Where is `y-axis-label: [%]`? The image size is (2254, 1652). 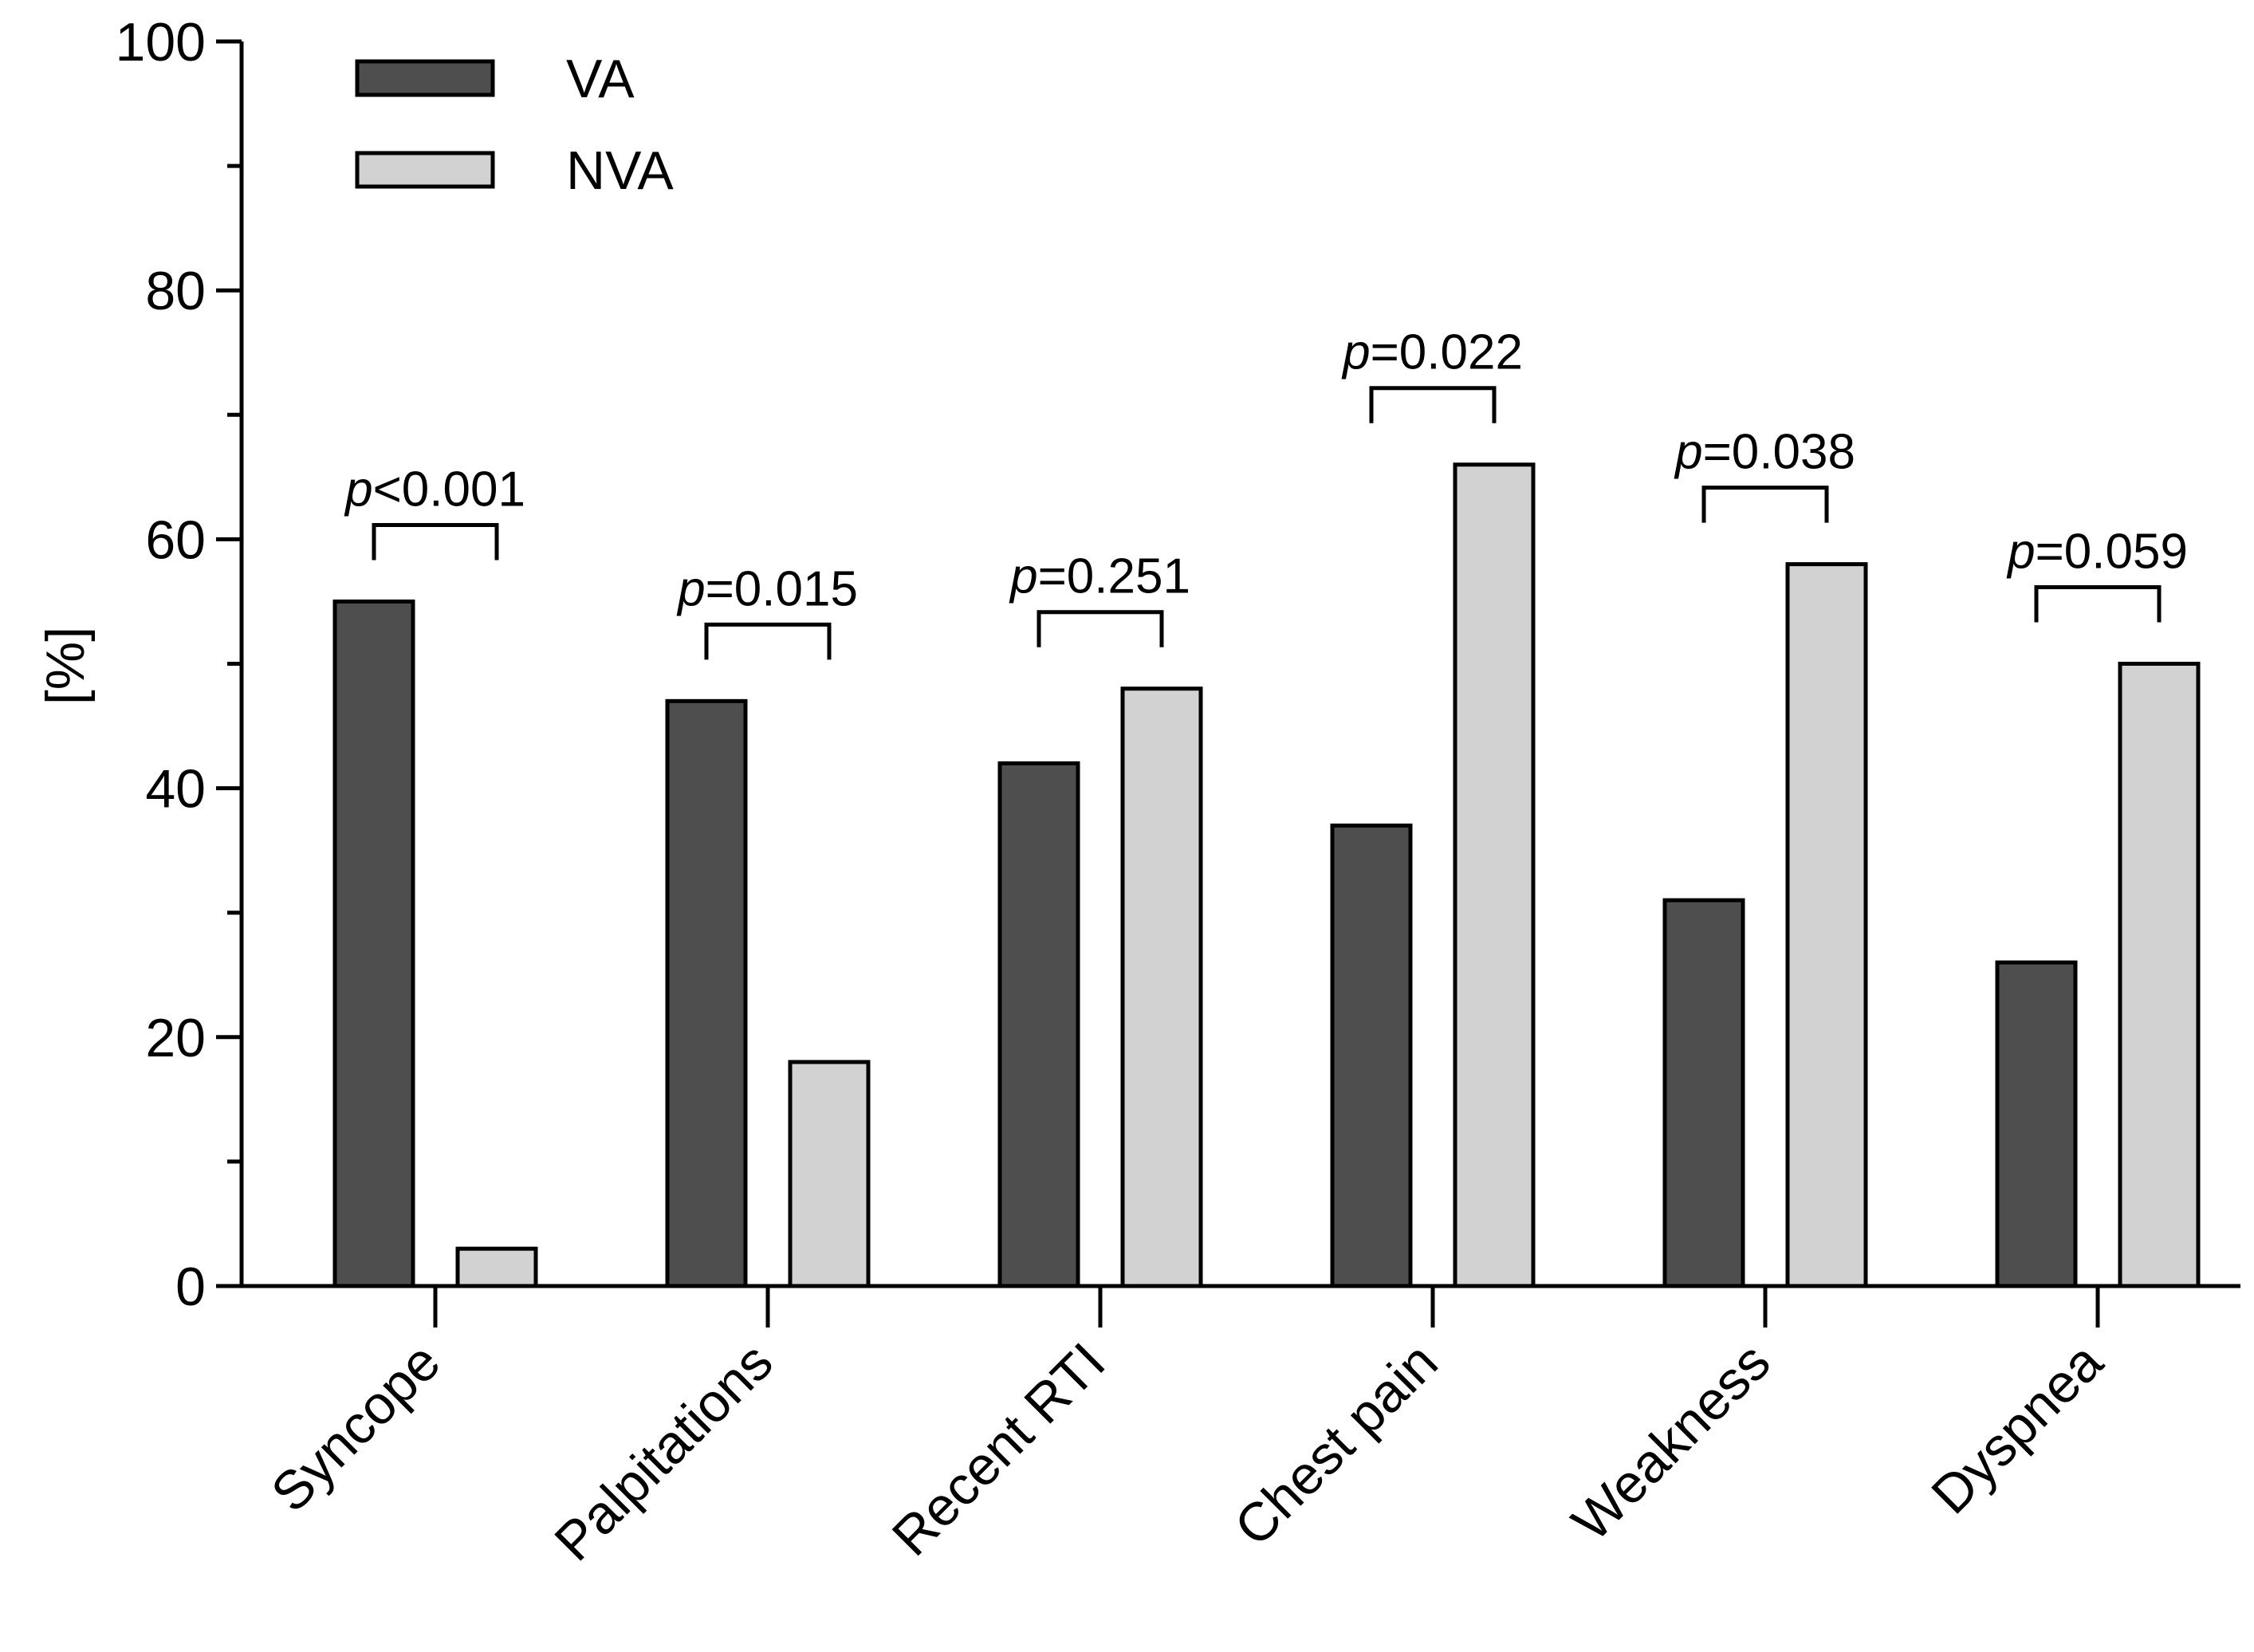
y-axis-label: [%] is located at coordinates (65, 666).